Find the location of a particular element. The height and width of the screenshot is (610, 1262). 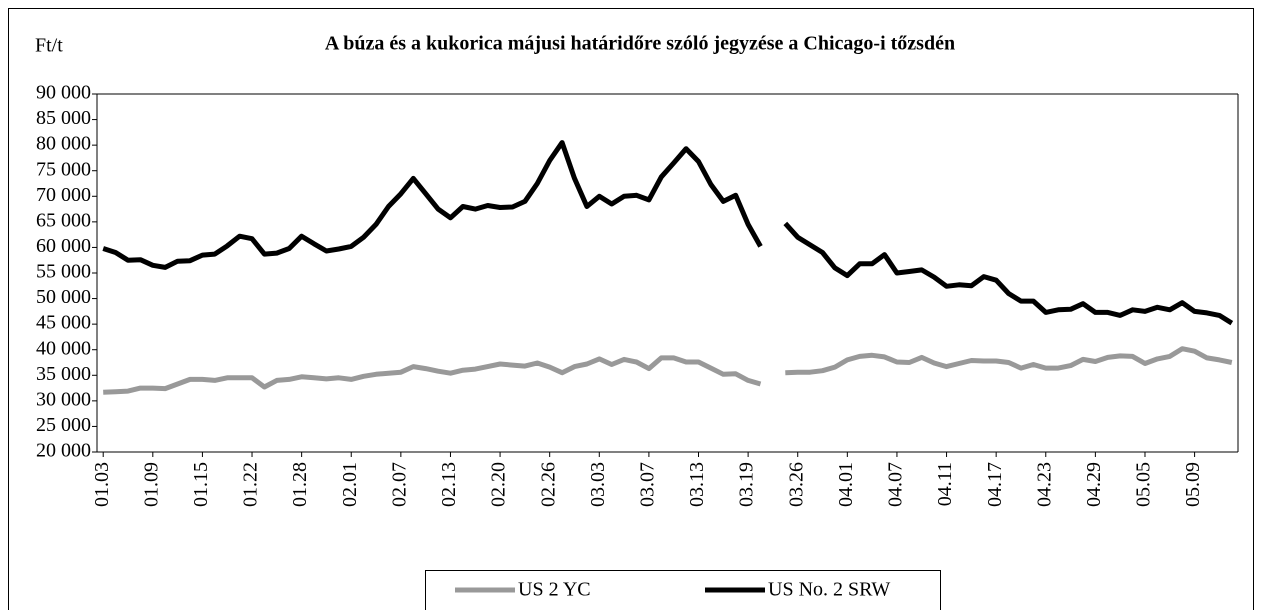

x-tick-label: 03.07 is located at coordinates (647, 484).